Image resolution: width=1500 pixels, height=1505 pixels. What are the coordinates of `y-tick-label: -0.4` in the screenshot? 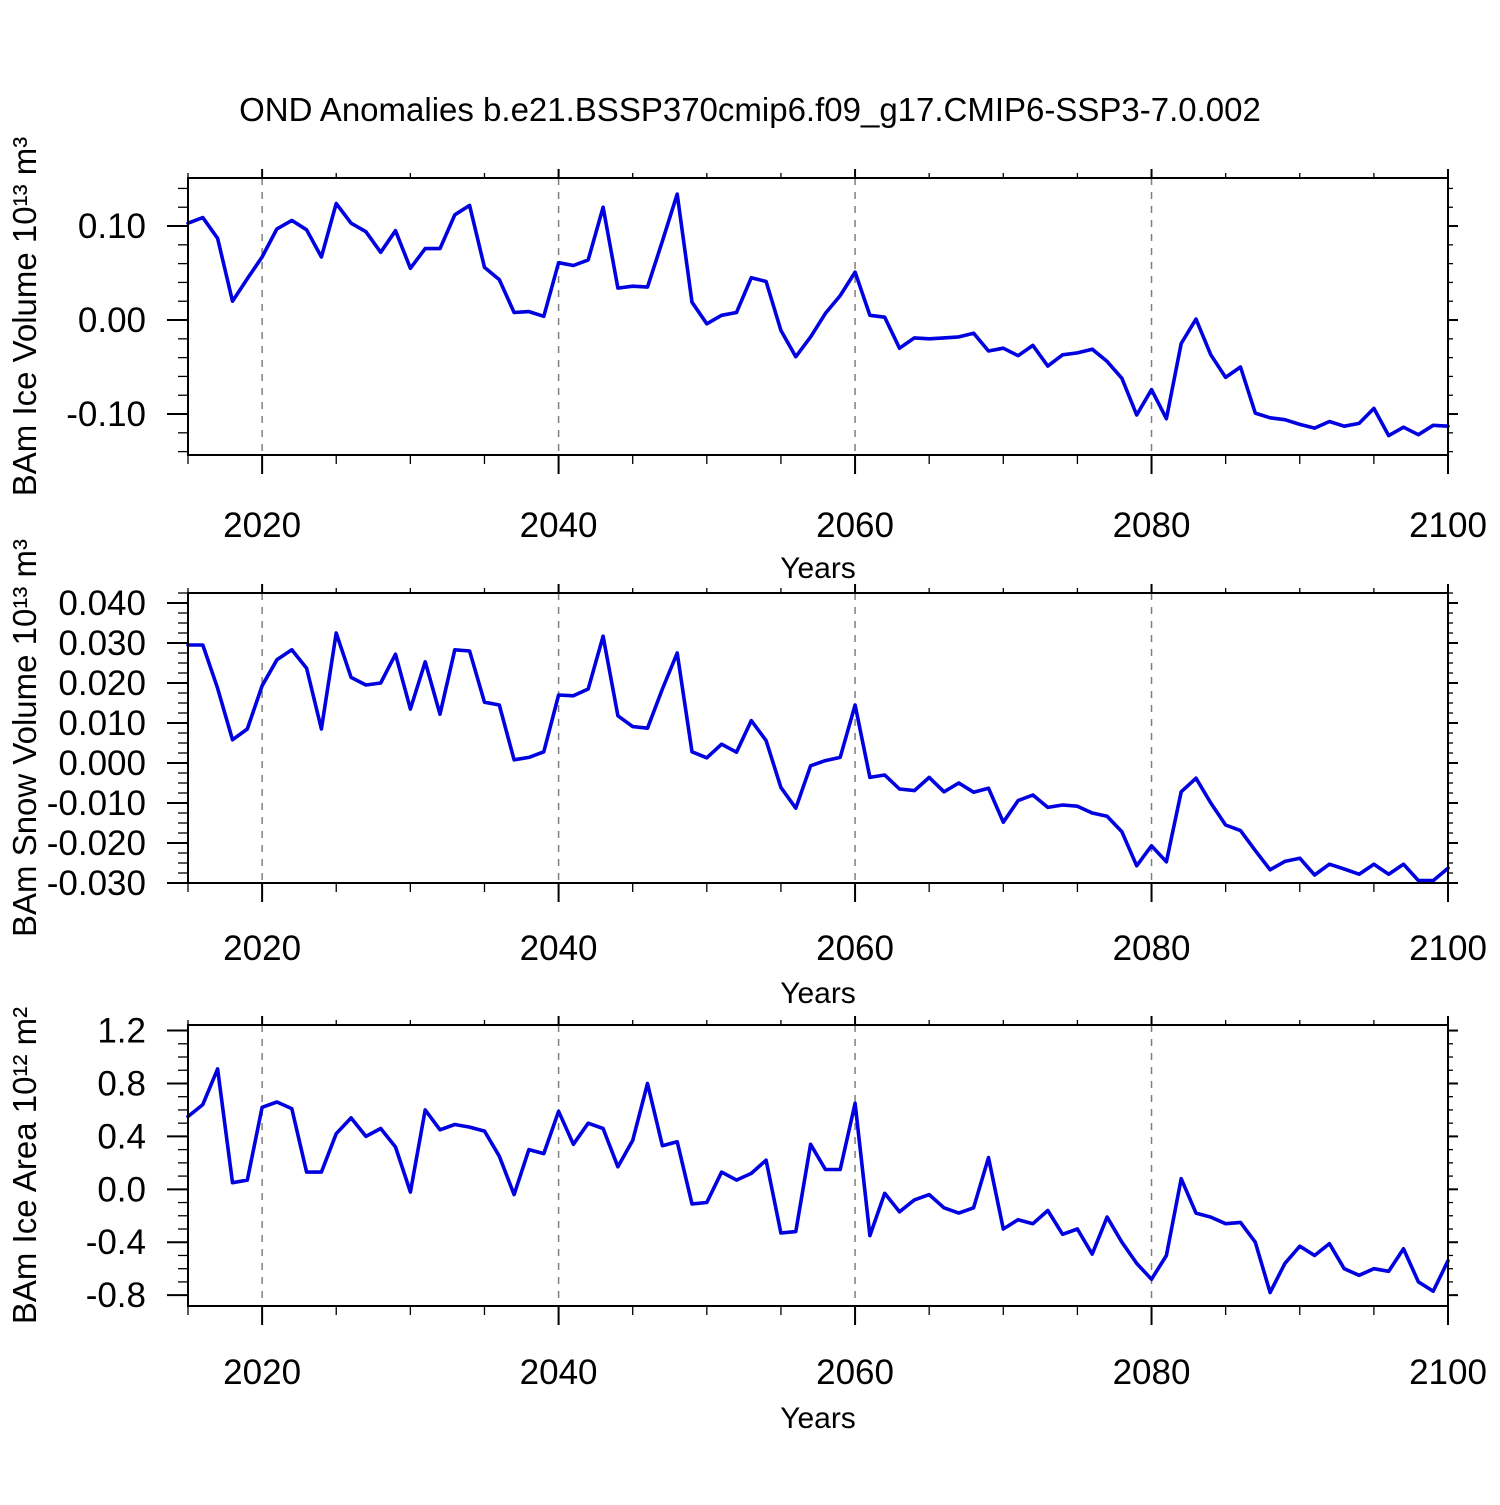 It's located at (116, 1242).